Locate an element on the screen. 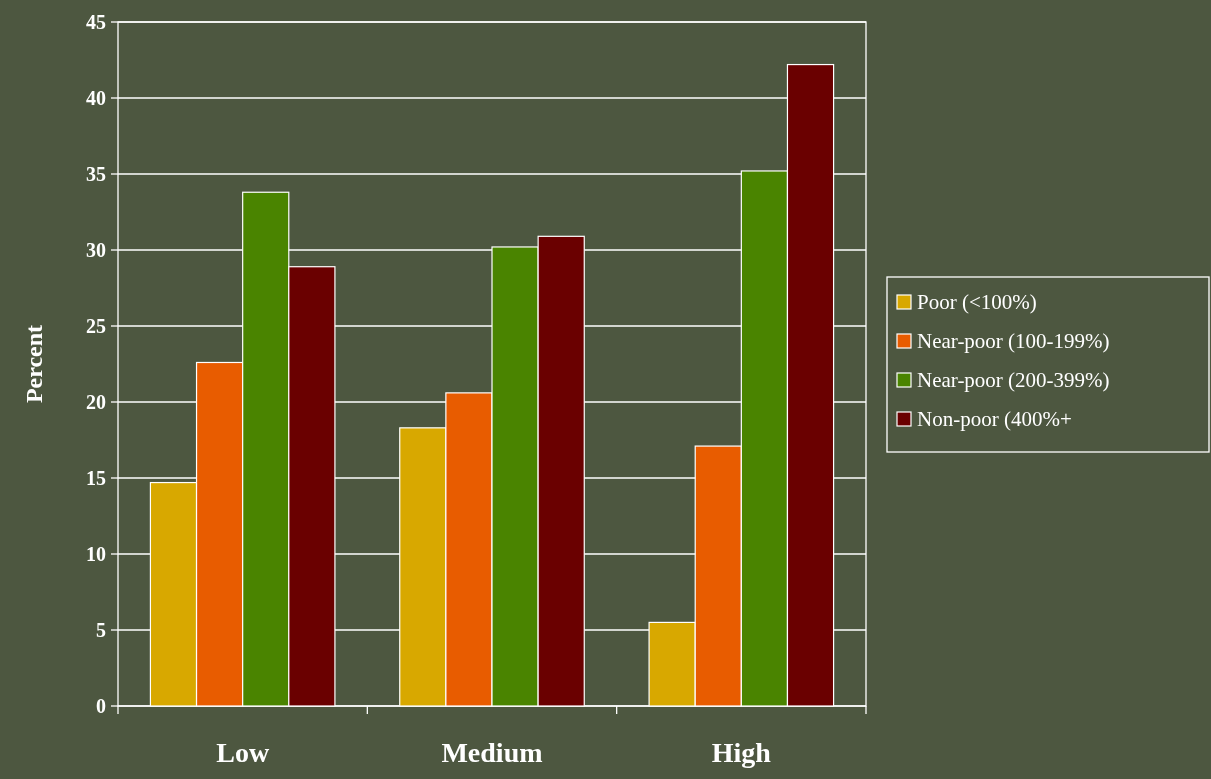 The image size is (1211, 779). y-tick-label: 10 is located at coordinates (96, 554).